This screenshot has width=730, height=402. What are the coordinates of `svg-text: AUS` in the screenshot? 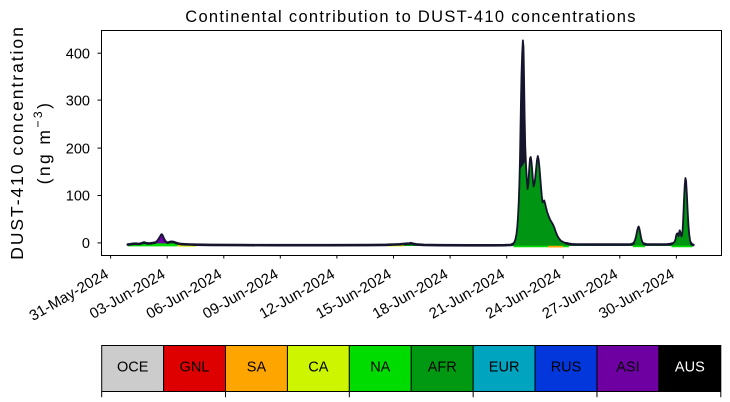 It's located at (690, 368).